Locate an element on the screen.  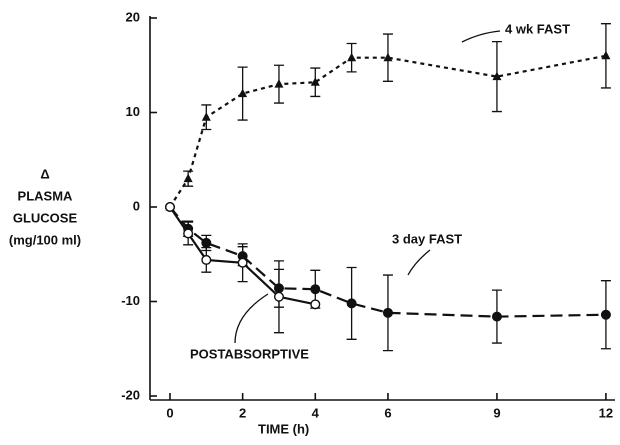
y-tick-label: 10 is located at coordinates (133, 111).